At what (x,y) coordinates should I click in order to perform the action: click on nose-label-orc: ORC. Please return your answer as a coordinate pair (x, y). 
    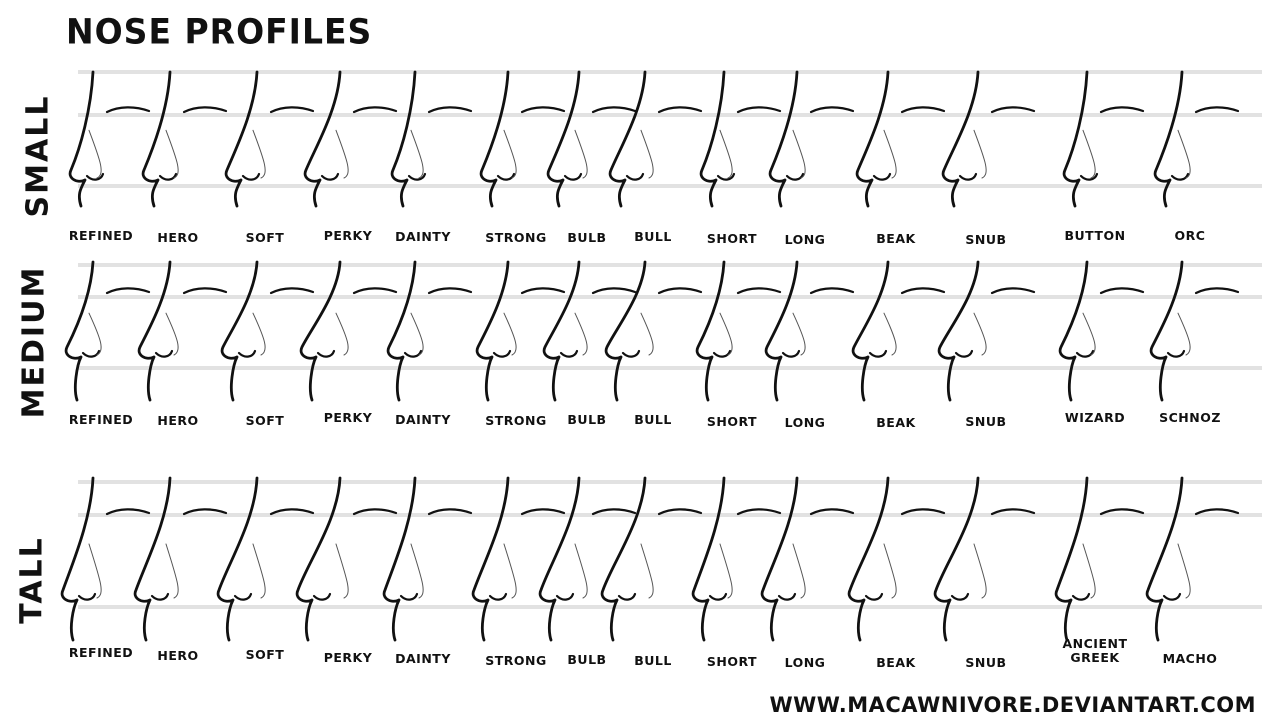
    Looking at the image, I should click on (1190, 235).